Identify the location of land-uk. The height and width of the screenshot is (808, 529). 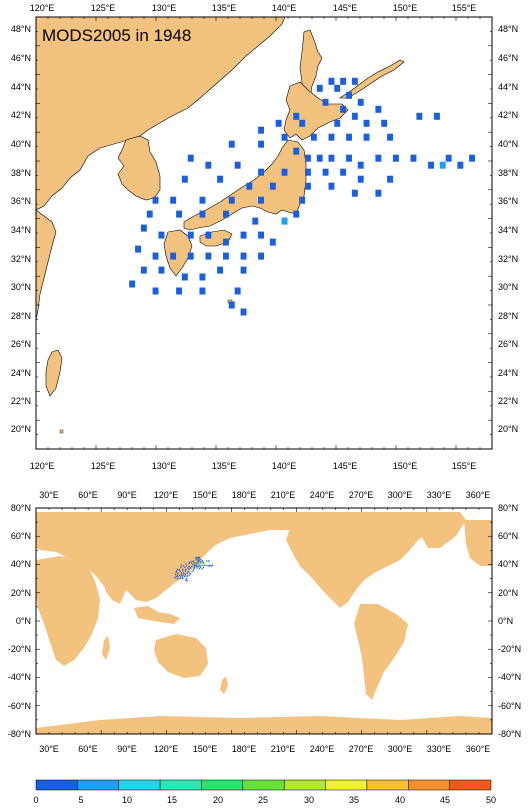
(474, 541).